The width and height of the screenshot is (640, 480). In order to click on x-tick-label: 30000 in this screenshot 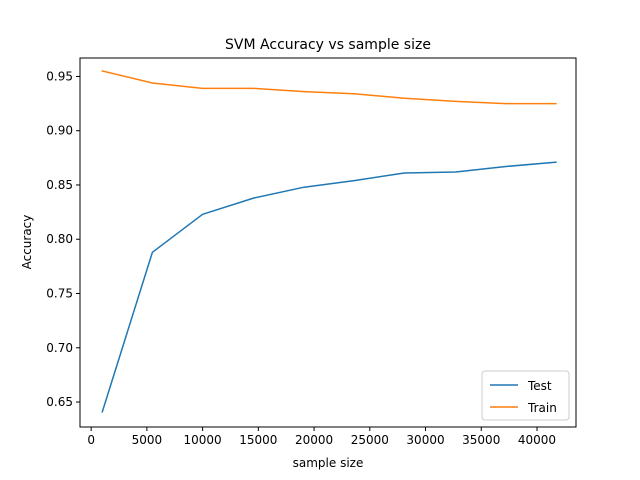, I will do `click(425, 440)`.